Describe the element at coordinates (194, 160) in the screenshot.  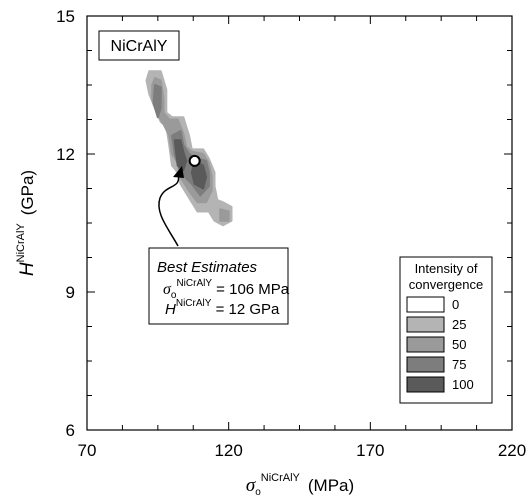
I see `best-estimate-point` at that location.